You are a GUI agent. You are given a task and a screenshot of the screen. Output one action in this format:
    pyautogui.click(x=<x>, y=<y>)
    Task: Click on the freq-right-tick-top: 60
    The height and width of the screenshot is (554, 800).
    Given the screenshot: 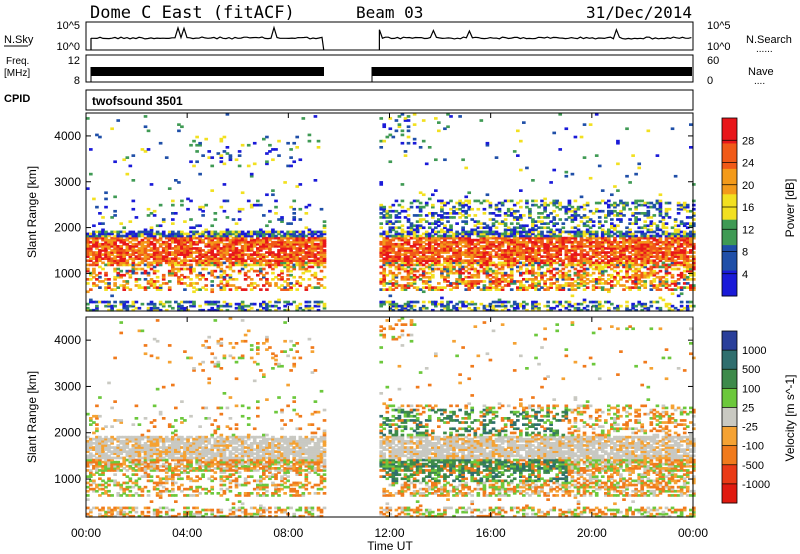 What is the action you would take?
    pyautogui.click(x=713, y=61)
    